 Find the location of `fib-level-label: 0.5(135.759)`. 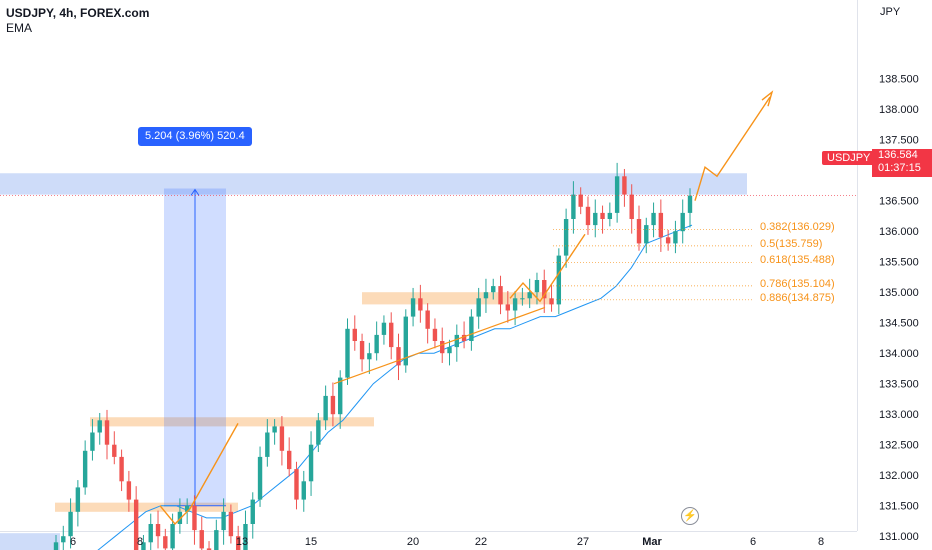

fib-level-label: 0.5(135.759) is located at coordinates (791, 243).